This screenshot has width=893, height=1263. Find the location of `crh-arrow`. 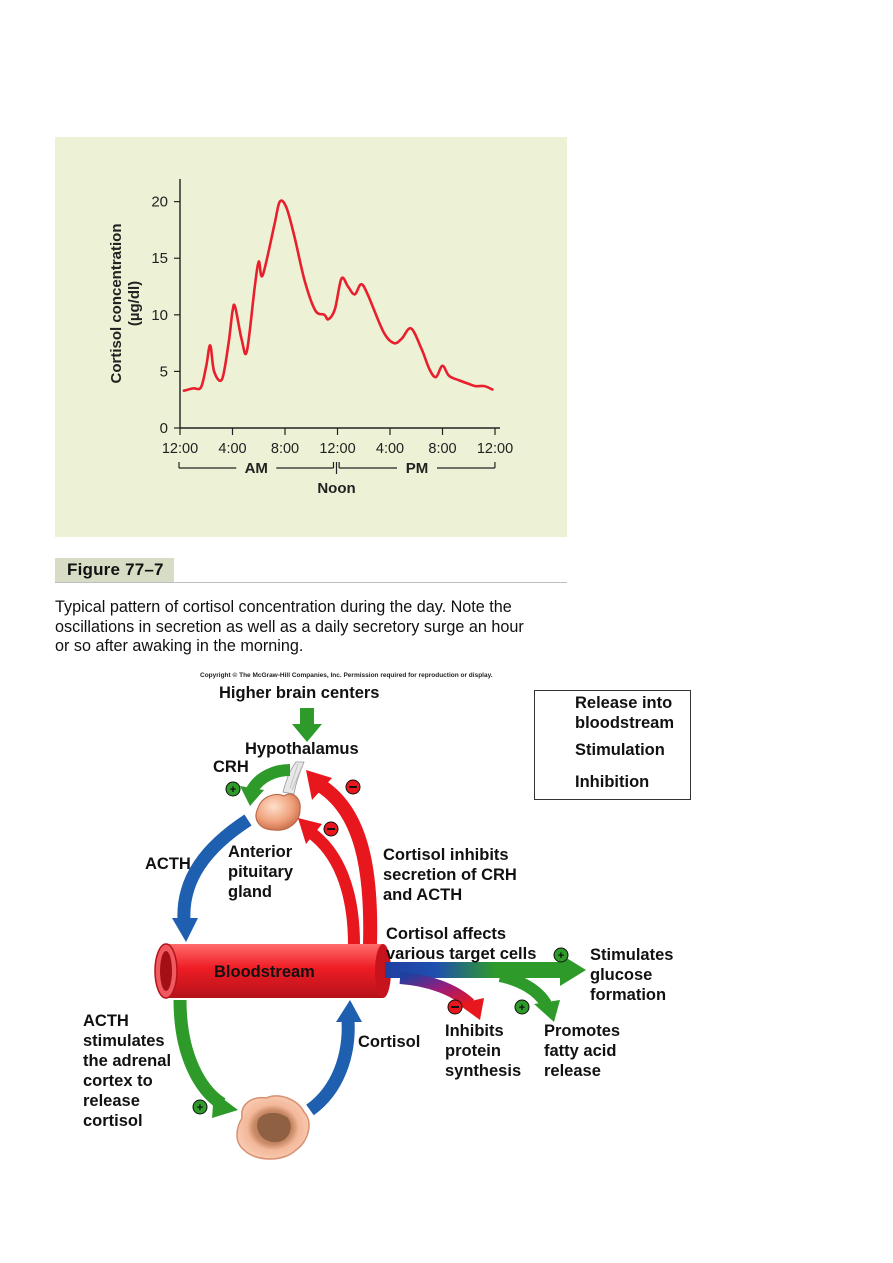

crh-arrow is located at coordinates (265, 785).